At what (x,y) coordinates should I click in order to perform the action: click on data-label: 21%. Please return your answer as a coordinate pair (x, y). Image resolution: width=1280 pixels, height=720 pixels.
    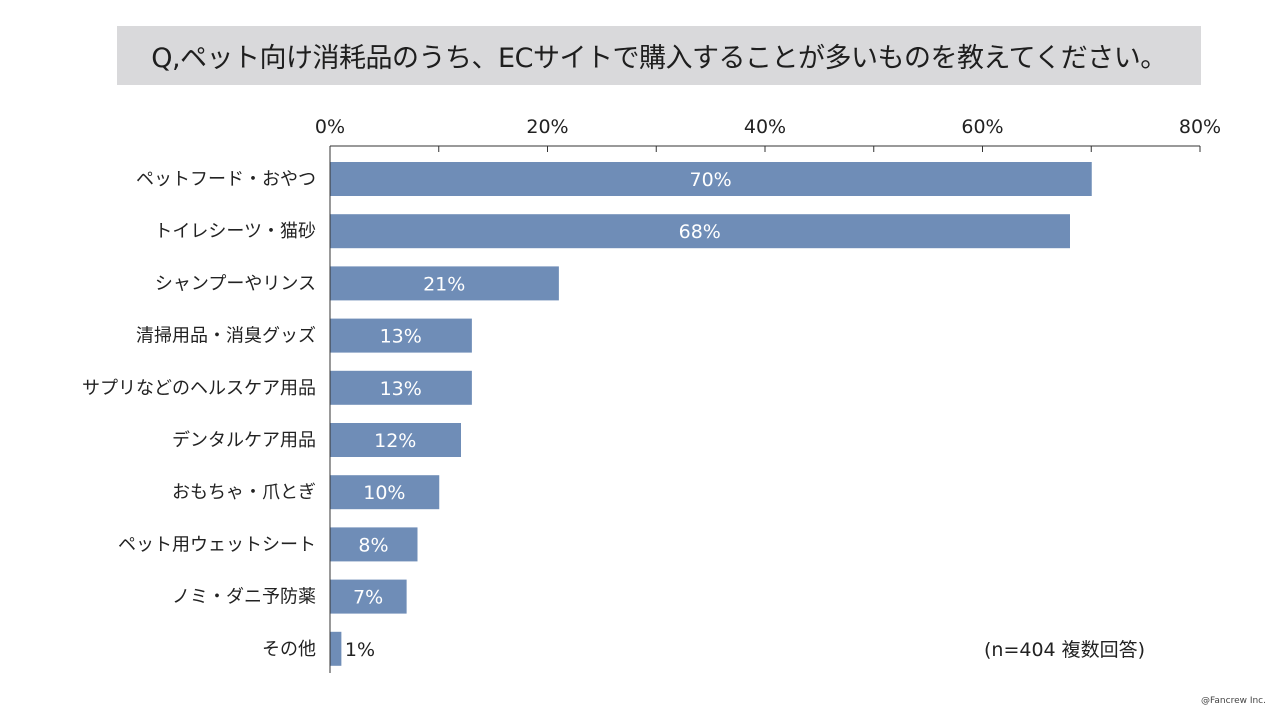
    Looking at the image, I should click on (444, 284).